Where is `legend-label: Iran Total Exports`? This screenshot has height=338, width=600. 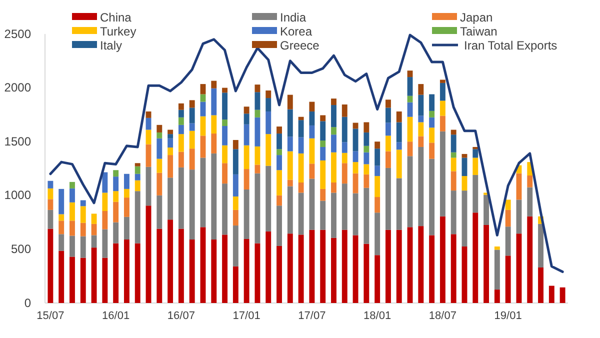 legend-label: Iran Total Exports is located at coordinates (511, 45).